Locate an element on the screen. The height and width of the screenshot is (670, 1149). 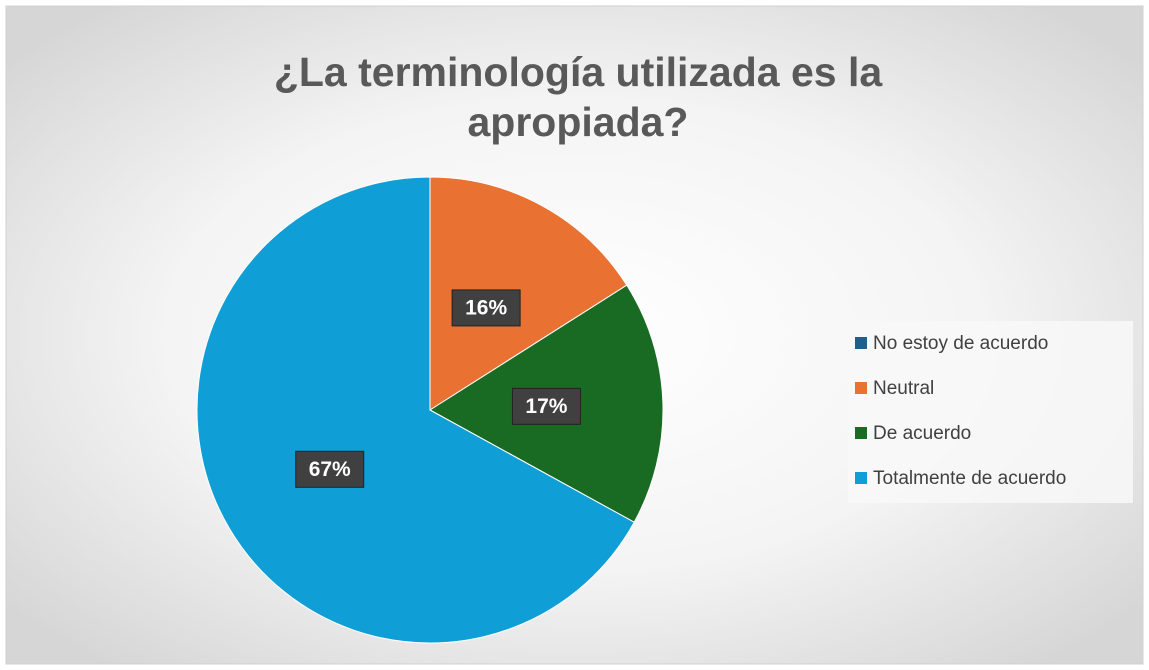
legend-label: De acuerdo is located at coordinates (922, 433).